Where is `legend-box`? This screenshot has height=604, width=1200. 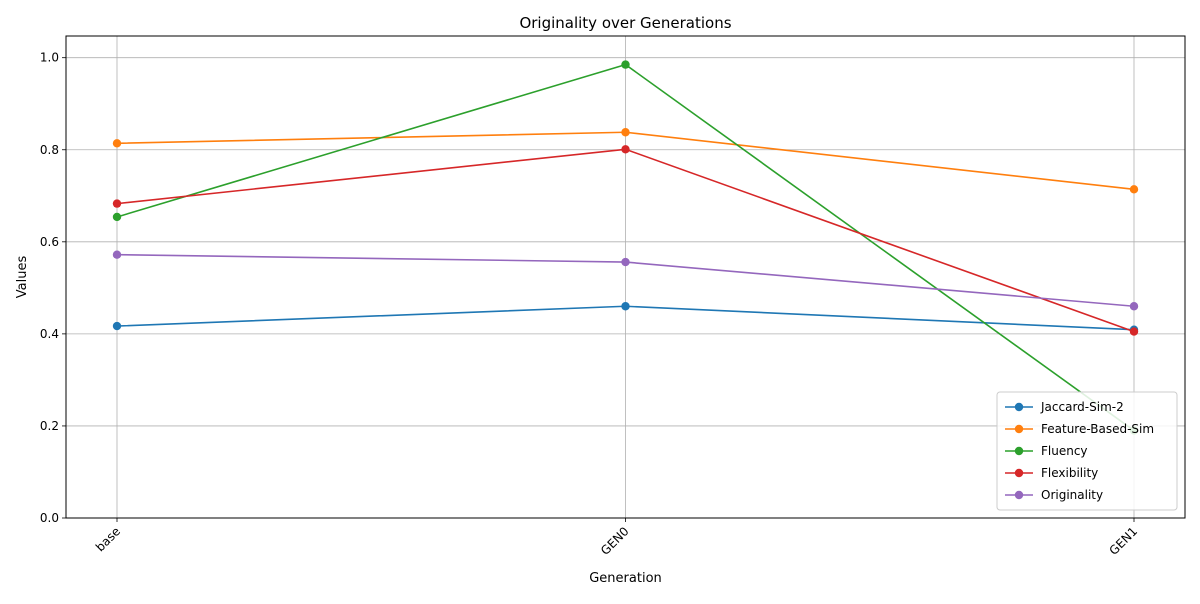
legend-box is located at coordinates (1087, 451).